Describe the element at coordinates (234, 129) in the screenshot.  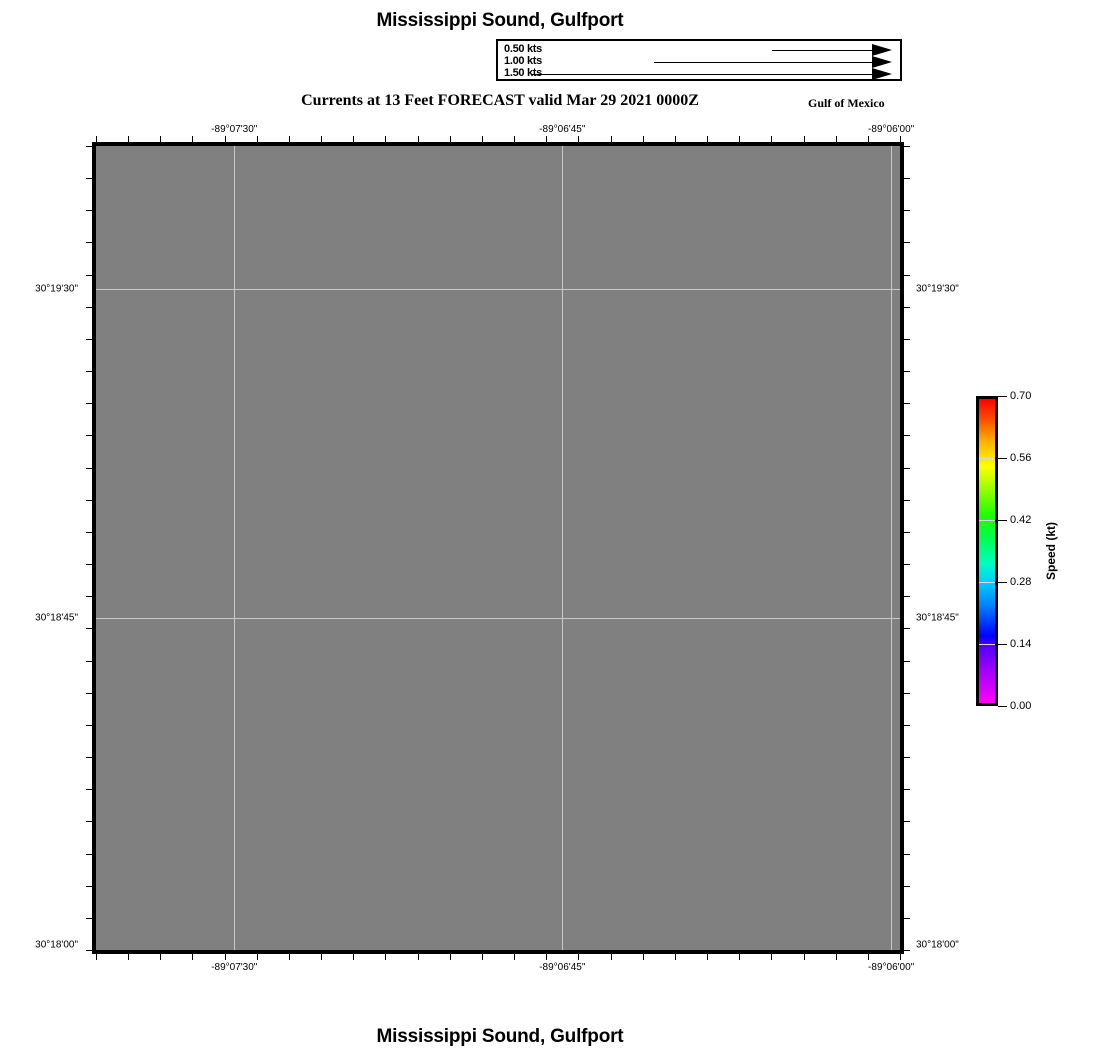
I see `x-axis-tick-label: -89°07'30"` at that location.